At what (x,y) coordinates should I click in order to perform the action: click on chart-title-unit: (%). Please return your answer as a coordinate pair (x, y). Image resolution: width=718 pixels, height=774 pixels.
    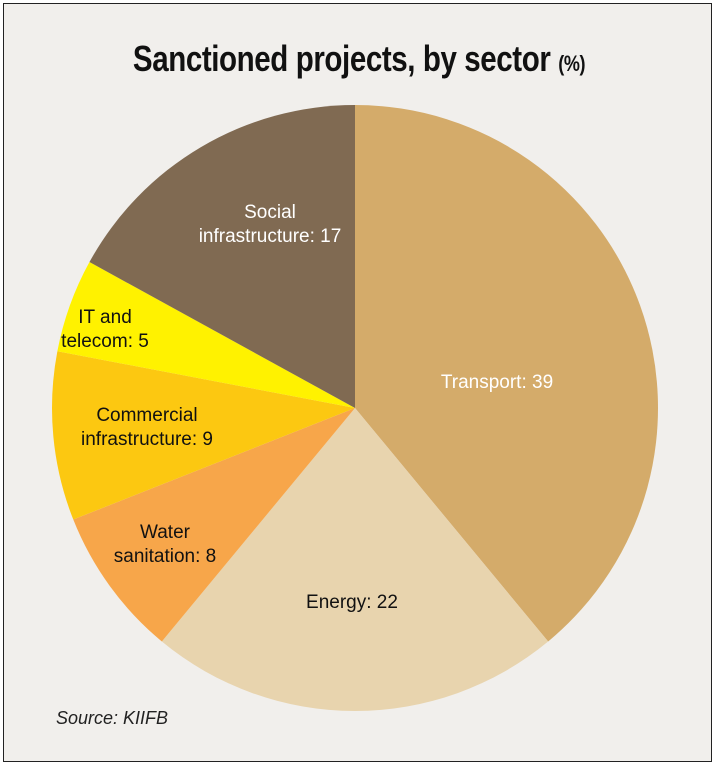
    Looking at the image, I should click on (572, 63).